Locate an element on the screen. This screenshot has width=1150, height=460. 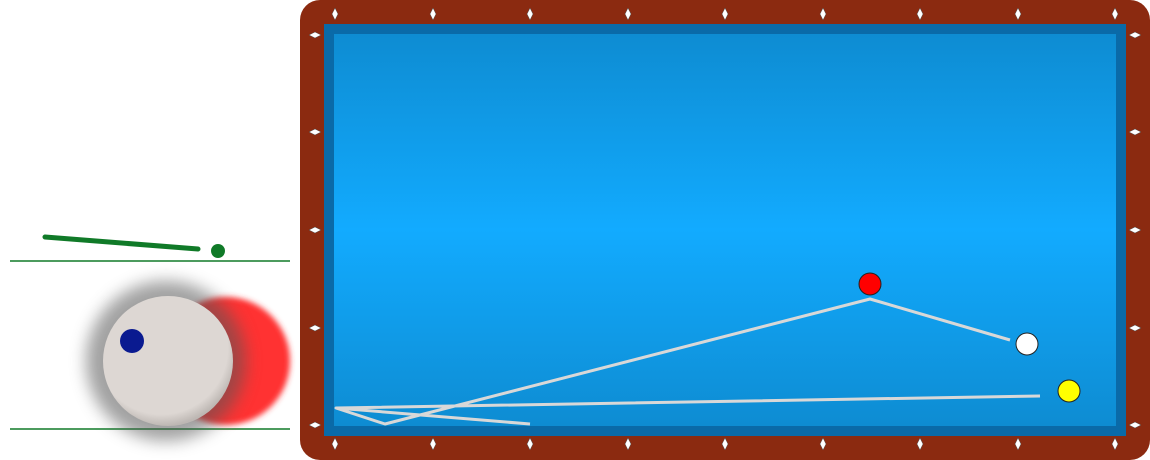
shot-path is located at coordinates (433, 416).